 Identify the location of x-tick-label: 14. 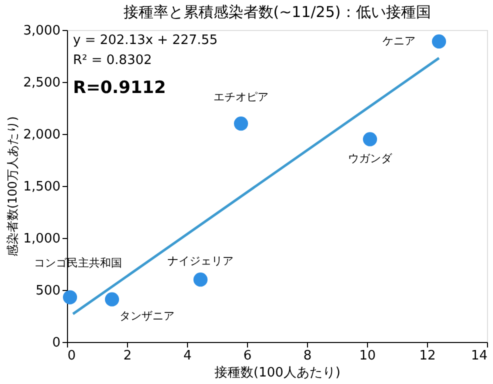
(479, 356).